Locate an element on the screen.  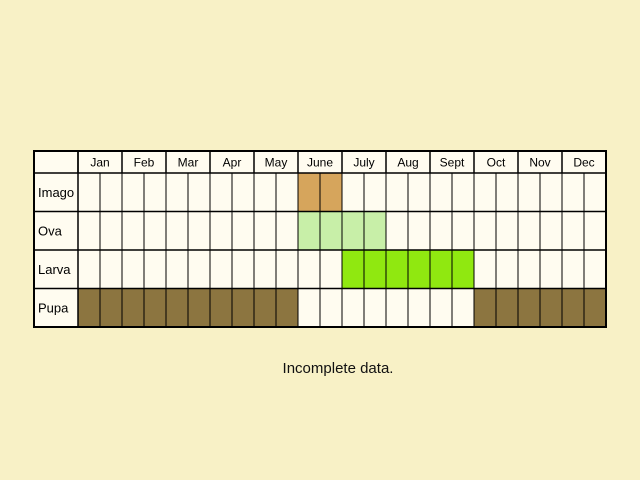
month-label-feb: Feb is located at coordinates (144, 163).